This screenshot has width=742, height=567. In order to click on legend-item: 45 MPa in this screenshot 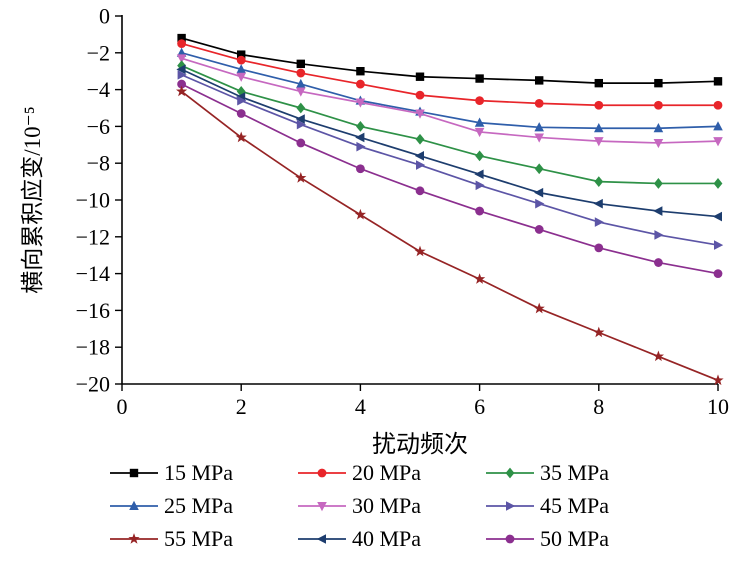, I will do `click(559, 506)`.